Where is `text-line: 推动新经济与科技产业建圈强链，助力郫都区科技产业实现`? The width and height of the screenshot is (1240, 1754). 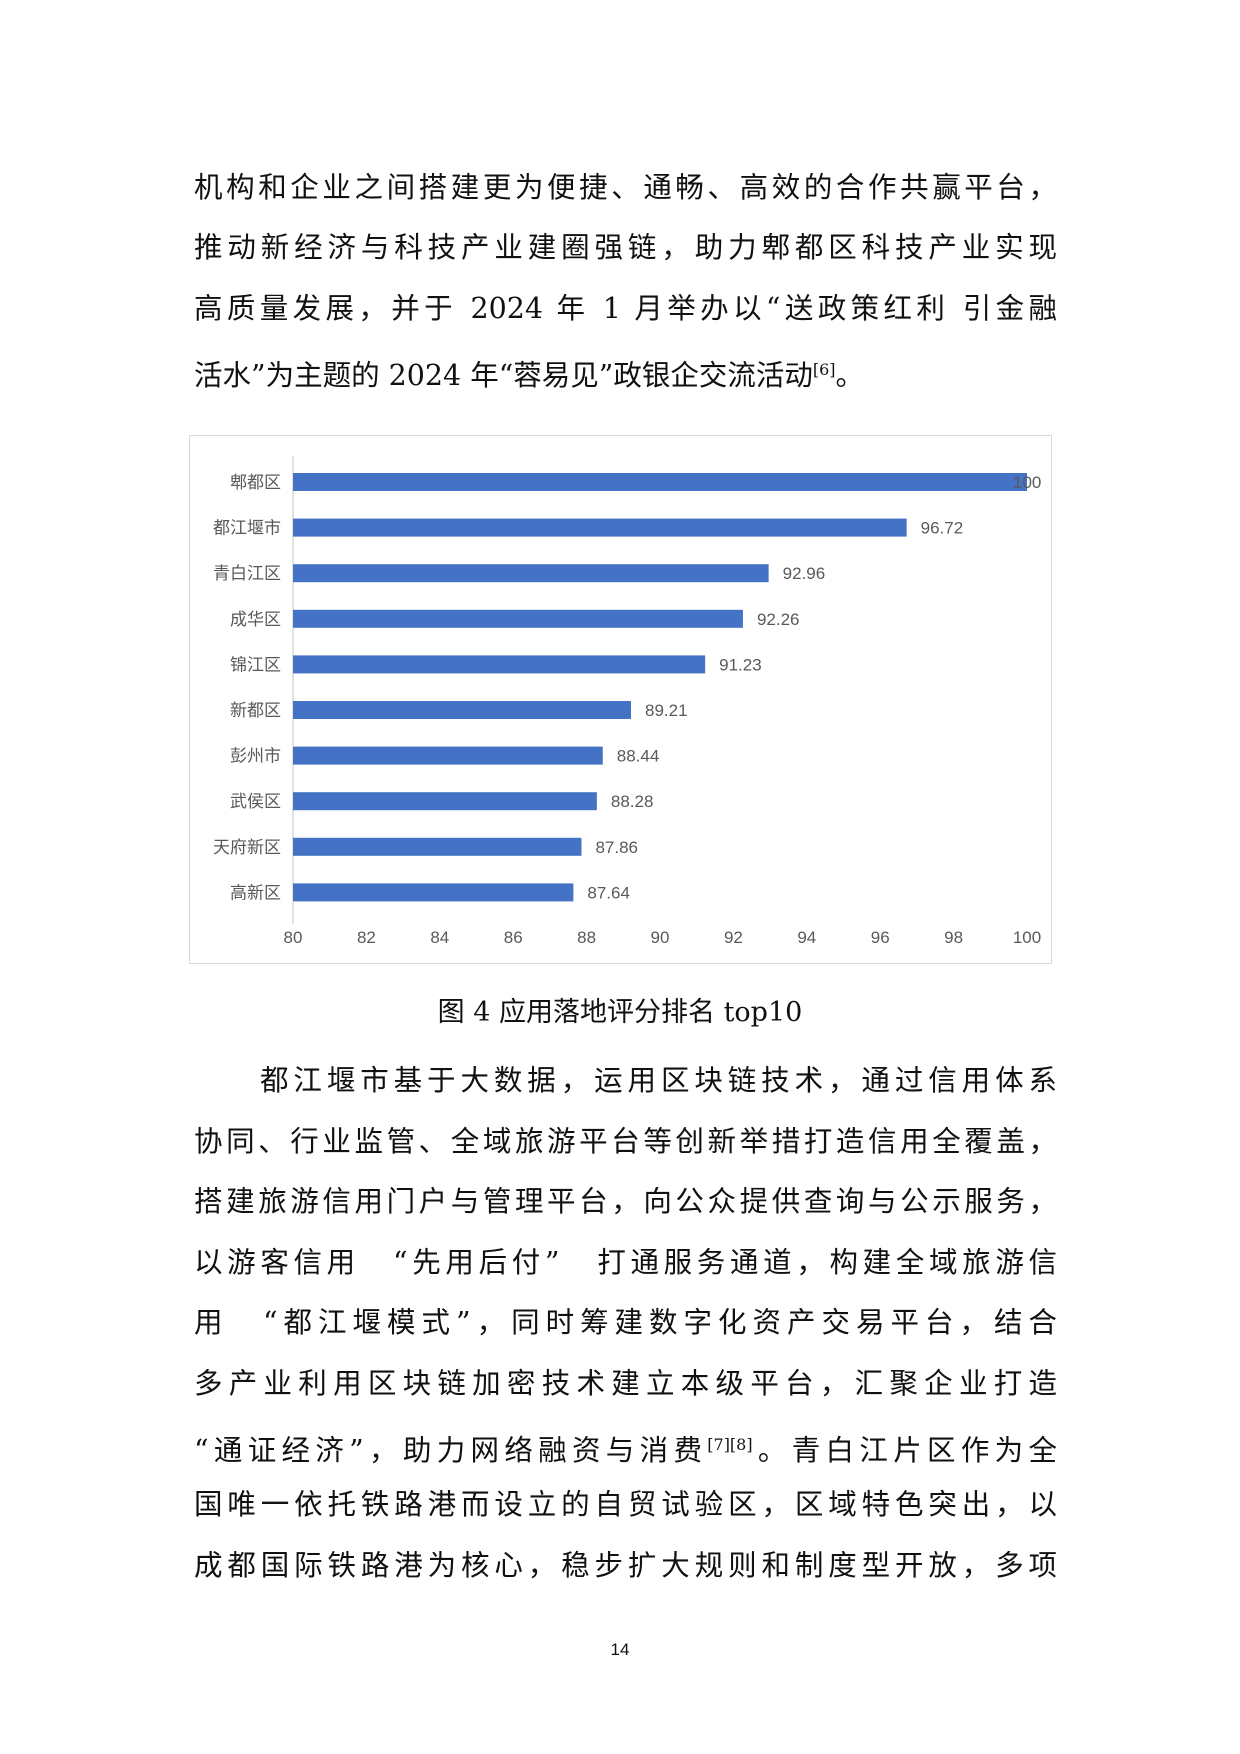 text-line: 推动新经济与科技产业建圈强链，助力郫都区科技产业实现 is located at coordinates (625, 247).